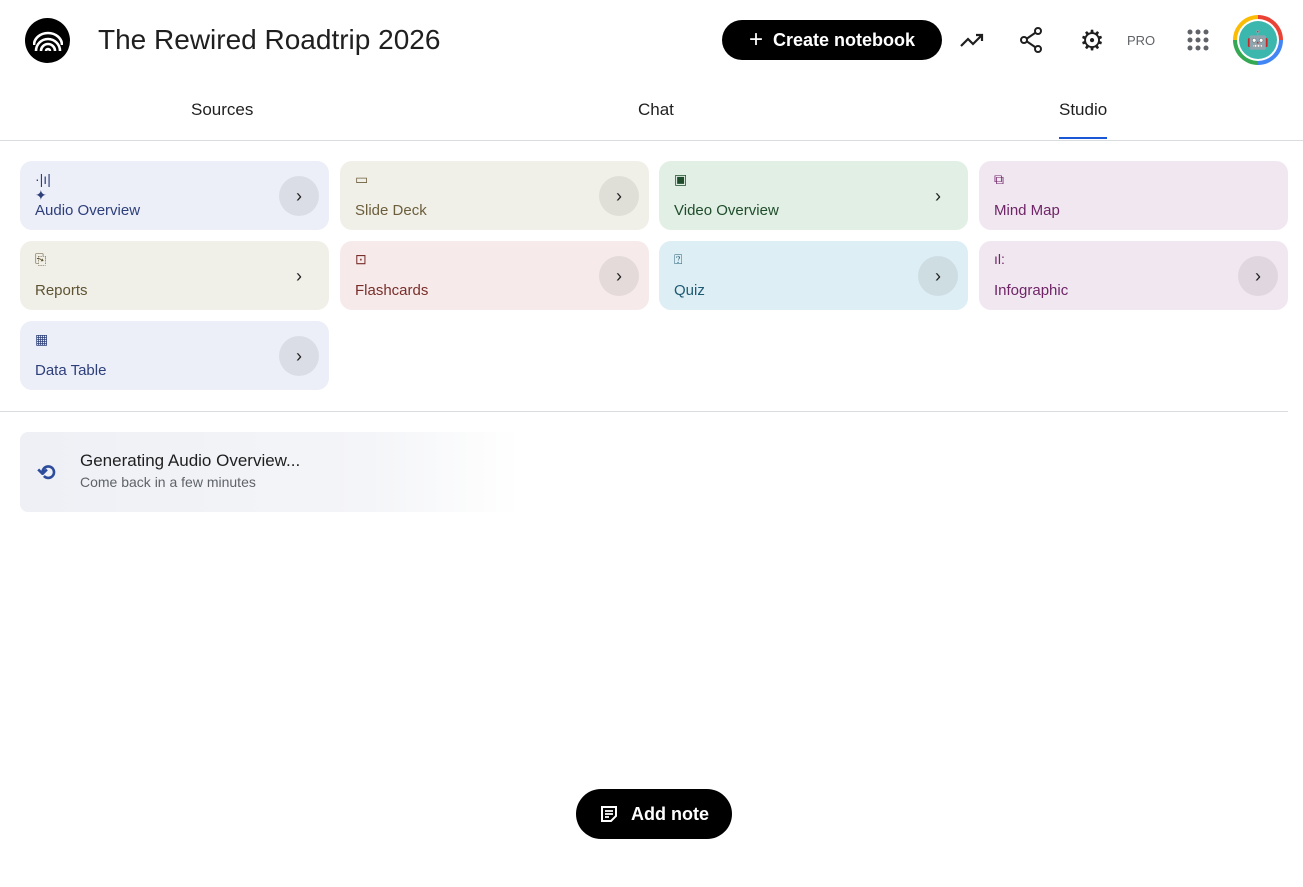 Image resolution: width=1303 pixels, height=887 pixels. Describe the element at coordinates (174, 355) in the screenshot. I see `studio-card-data-table: ▦ Data Table ›` at that location.